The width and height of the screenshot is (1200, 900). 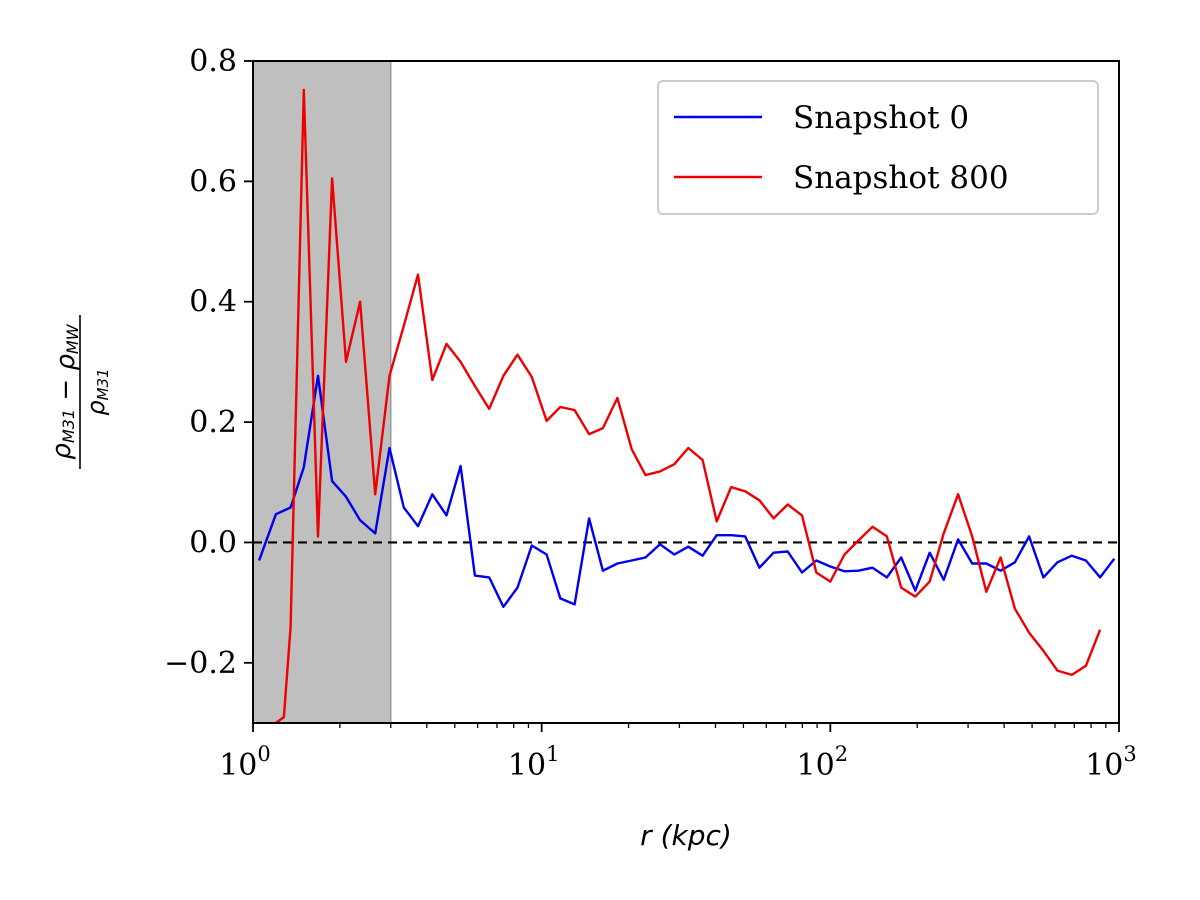 What do you see at coordinates (823, 762) in the screenshot?
I see `x-tick-label: 10²` at bounding box center [823, 762].